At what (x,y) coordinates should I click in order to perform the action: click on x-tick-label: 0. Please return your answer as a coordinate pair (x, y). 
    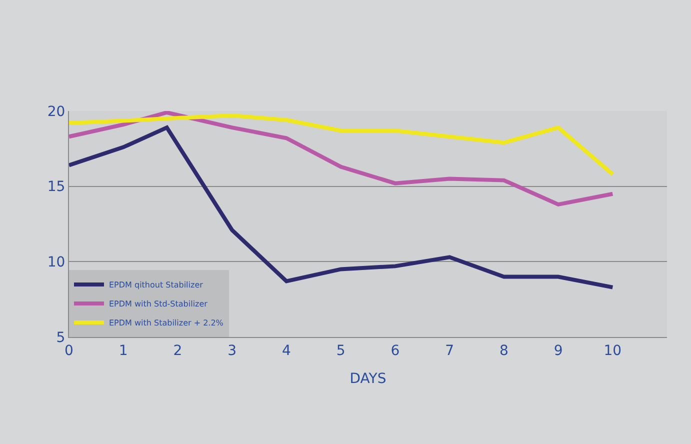
    Looking at the image, I should click on (69, 350).